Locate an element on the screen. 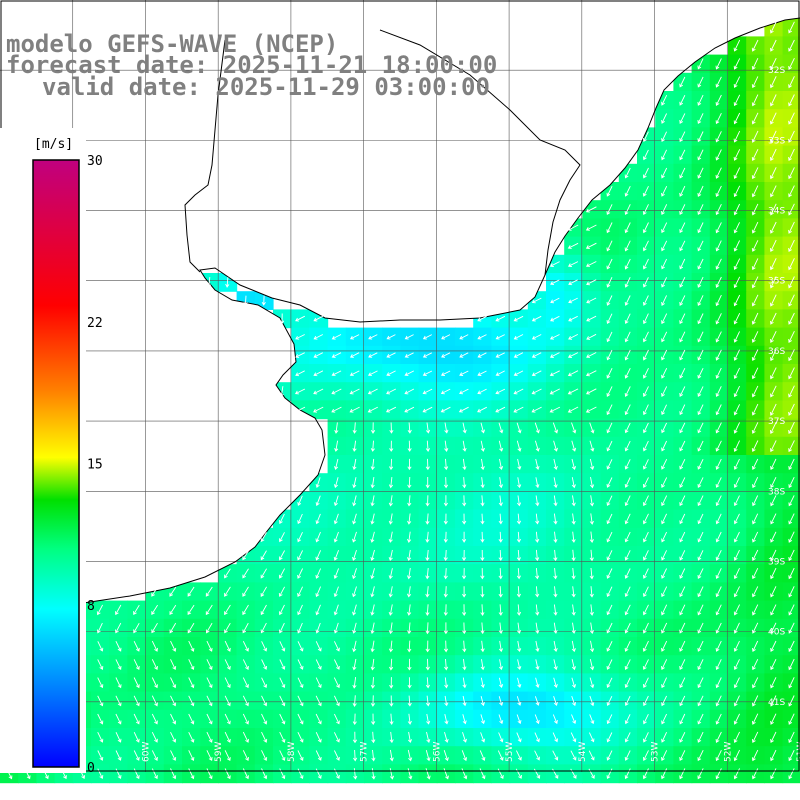  latitude-label: 33S is located at coordinates (776, 141).